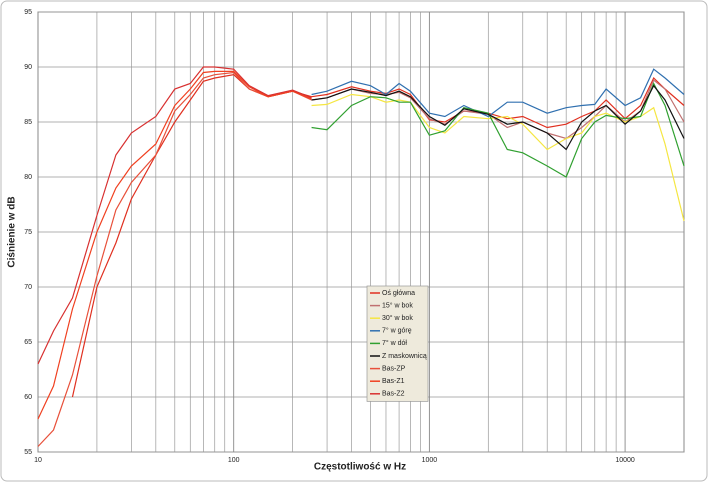  I want to click on y-tick-label: 90, so click(28, 67).